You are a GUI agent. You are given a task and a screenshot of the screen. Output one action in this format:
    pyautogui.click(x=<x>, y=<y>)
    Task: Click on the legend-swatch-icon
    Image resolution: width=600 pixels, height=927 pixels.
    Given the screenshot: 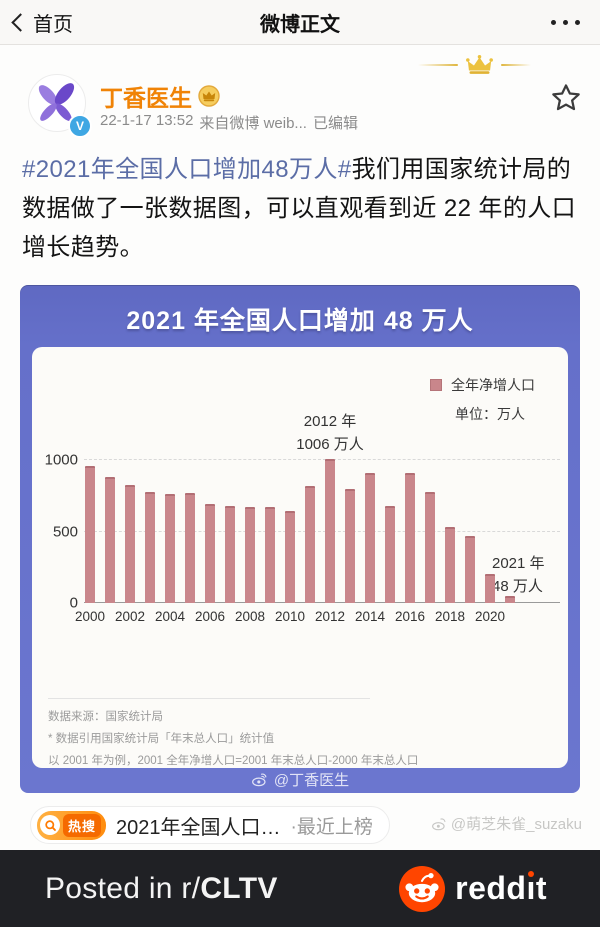 What is the action you would take?
    pyautogui.click(x=436, y=385)
    